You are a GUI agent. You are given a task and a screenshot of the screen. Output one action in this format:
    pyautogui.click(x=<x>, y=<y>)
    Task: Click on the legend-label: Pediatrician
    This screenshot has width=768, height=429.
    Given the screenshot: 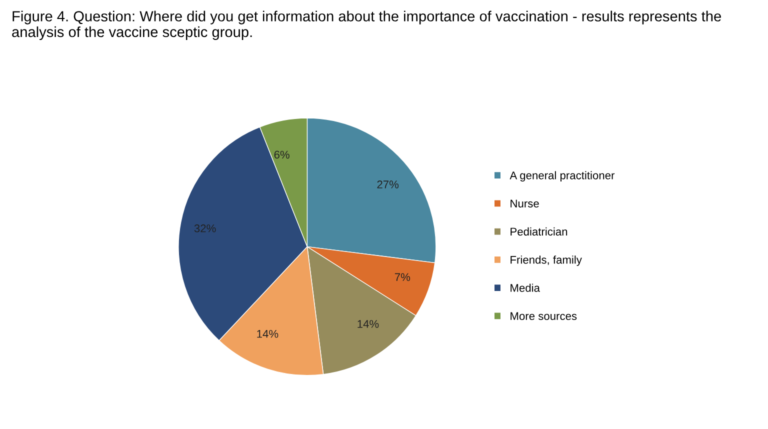 What is the action you would take?
    pyautogui.click(x=539, y=231)
    